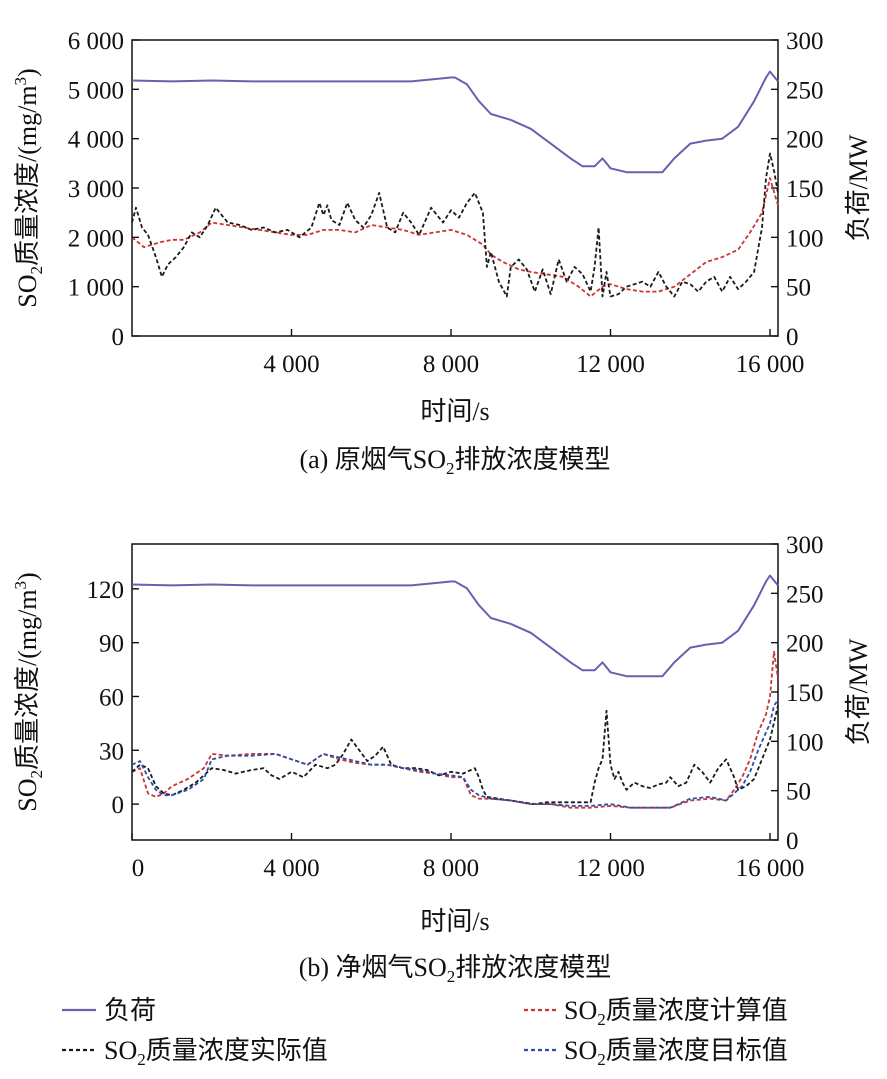 This screenshot has width=887, height=1079. What do you see at coordinates (111, 751) in the screenshot?
I see `y-tick-label: 30` at bounding box center [111, 751].